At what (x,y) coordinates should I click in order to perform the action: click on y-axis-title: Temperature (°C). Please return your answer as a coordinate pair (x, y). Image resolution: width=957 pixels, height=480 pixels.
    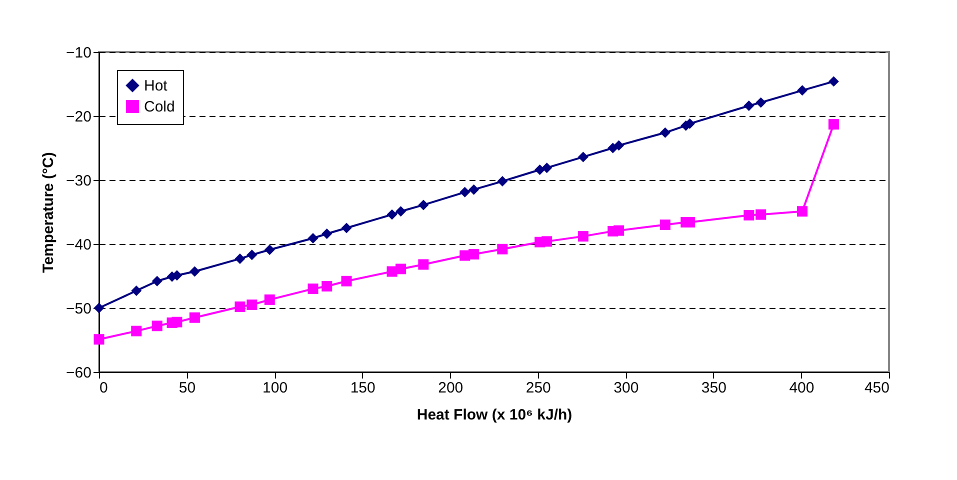
    Looking at the image, I should click on (49, 212).